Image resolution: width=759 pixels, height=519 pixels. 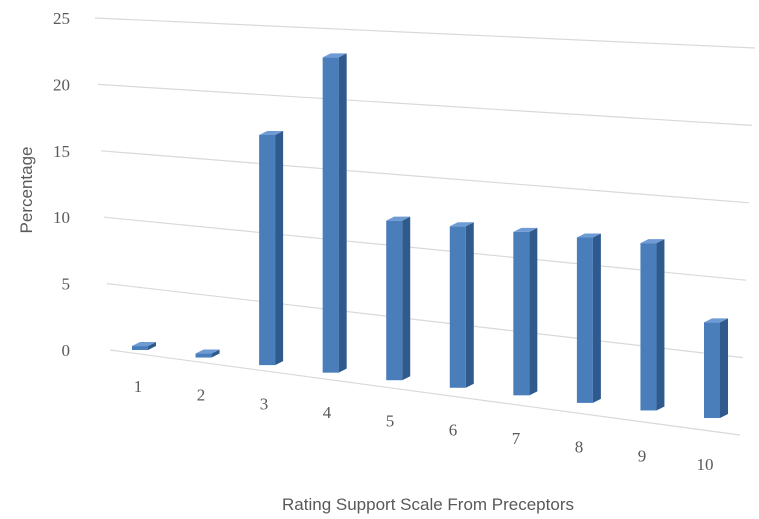 What do you see at coordinates (61, 217) in the screenshot?
I see `y-tick-label: 10` at bounding box center [61, 217].